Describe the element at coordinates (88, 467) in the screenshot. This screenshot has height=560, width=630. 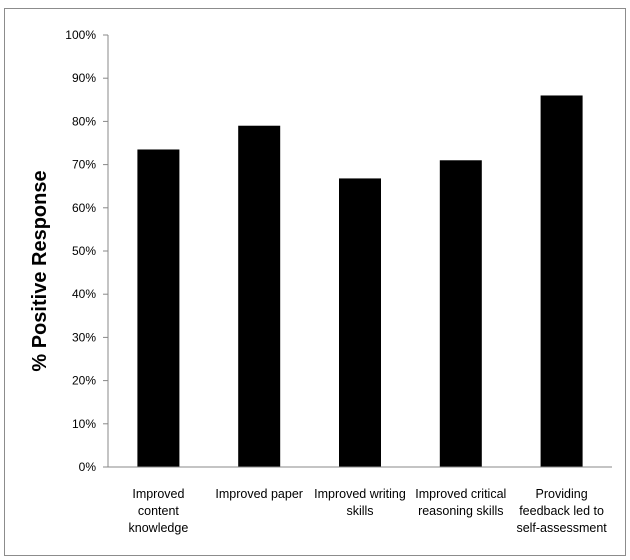
I see `y-tick-label: 0%` at that location.